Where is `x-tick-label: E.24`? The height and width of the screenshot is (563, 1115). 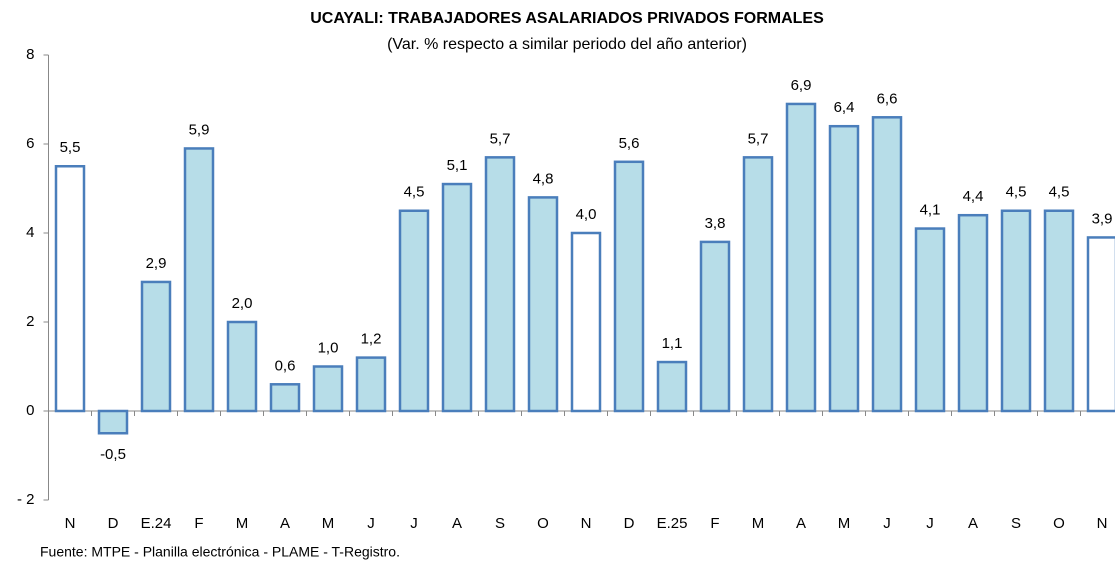 x-tick-label: E.24 is located at coordinates (156, 523).